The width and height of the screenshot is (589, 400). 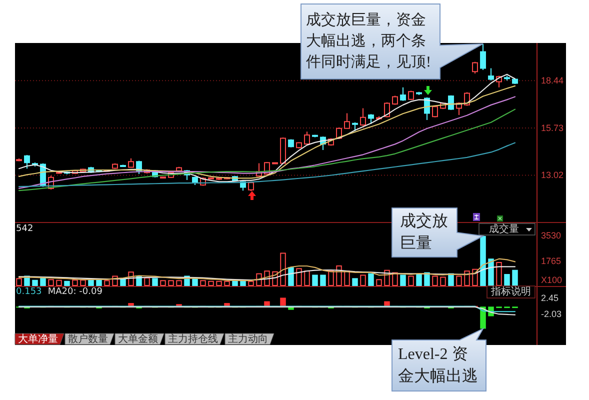 What do you see at coordinates (75, 292) in the screenshot?
I see `annotation: MA20: -0.09` at bounding box center [75, 292].